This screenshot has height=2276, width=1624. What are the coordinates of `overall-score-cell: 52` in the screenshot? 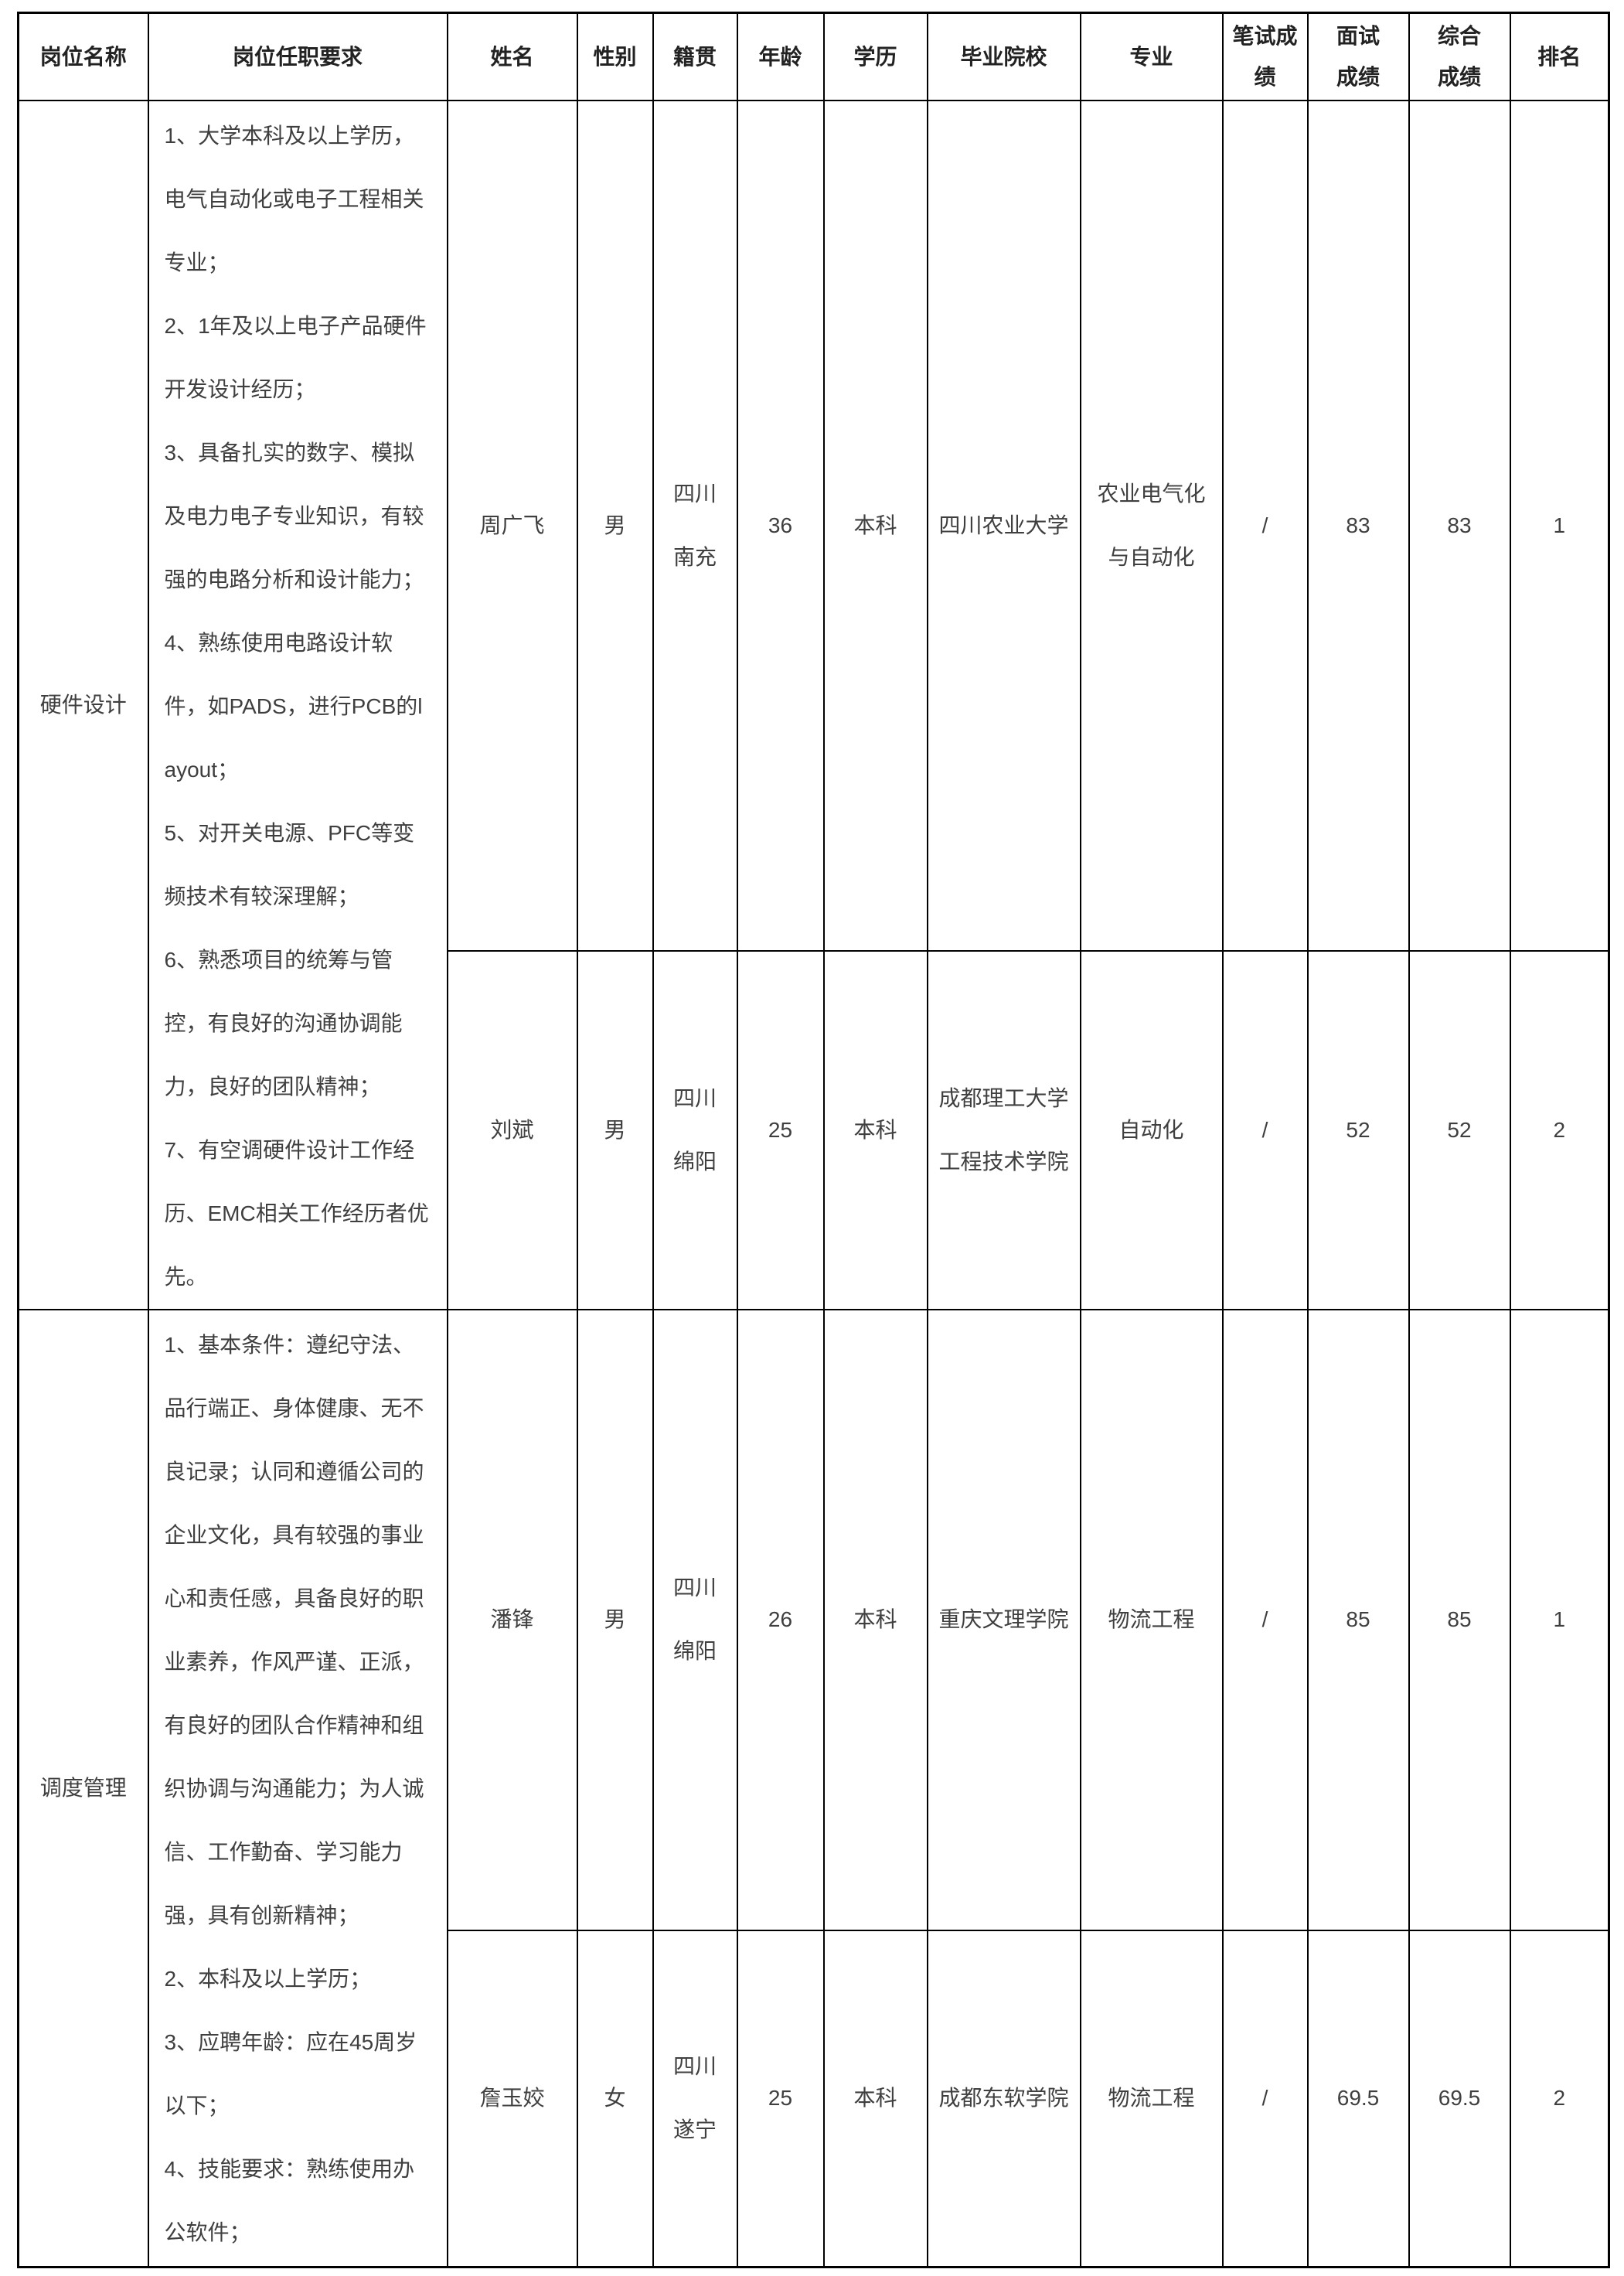 It's located at (1460, 1129).